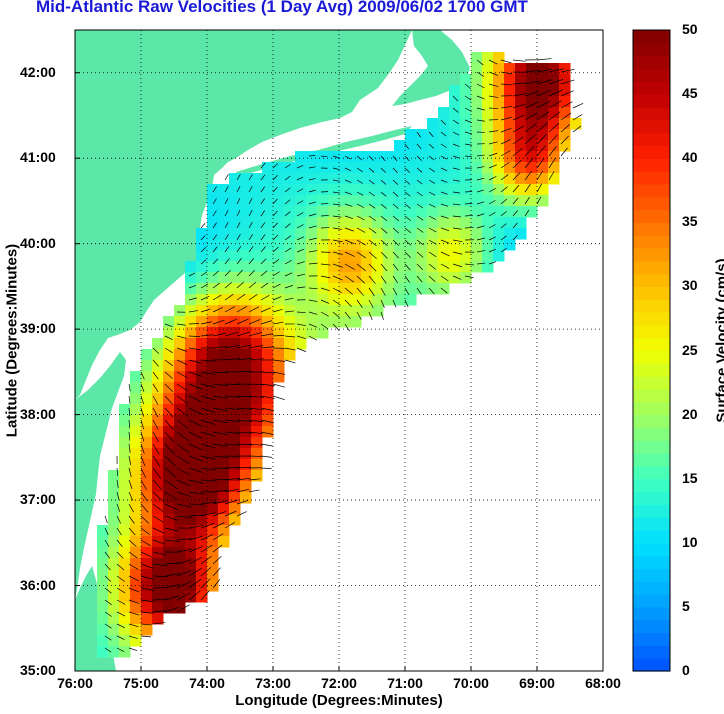  I want to click on colorbar-tick-label: 5, so click(686, 605).